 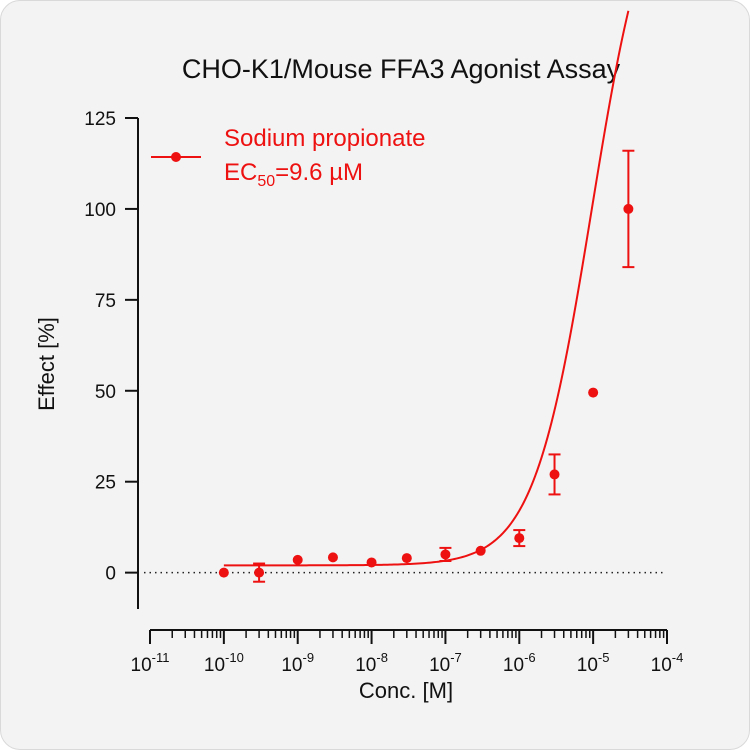 What do you see at coordinates (110, 574) in the screenshot?
I see `y-tick-label: 0` at bounding box center [110, 574].